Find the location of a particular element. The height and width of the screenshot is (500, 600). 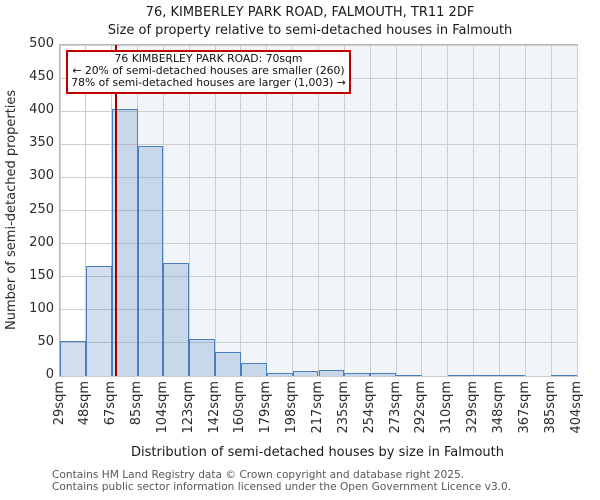

x-tick-label: 160sqm is located at coordinates (240, 407).